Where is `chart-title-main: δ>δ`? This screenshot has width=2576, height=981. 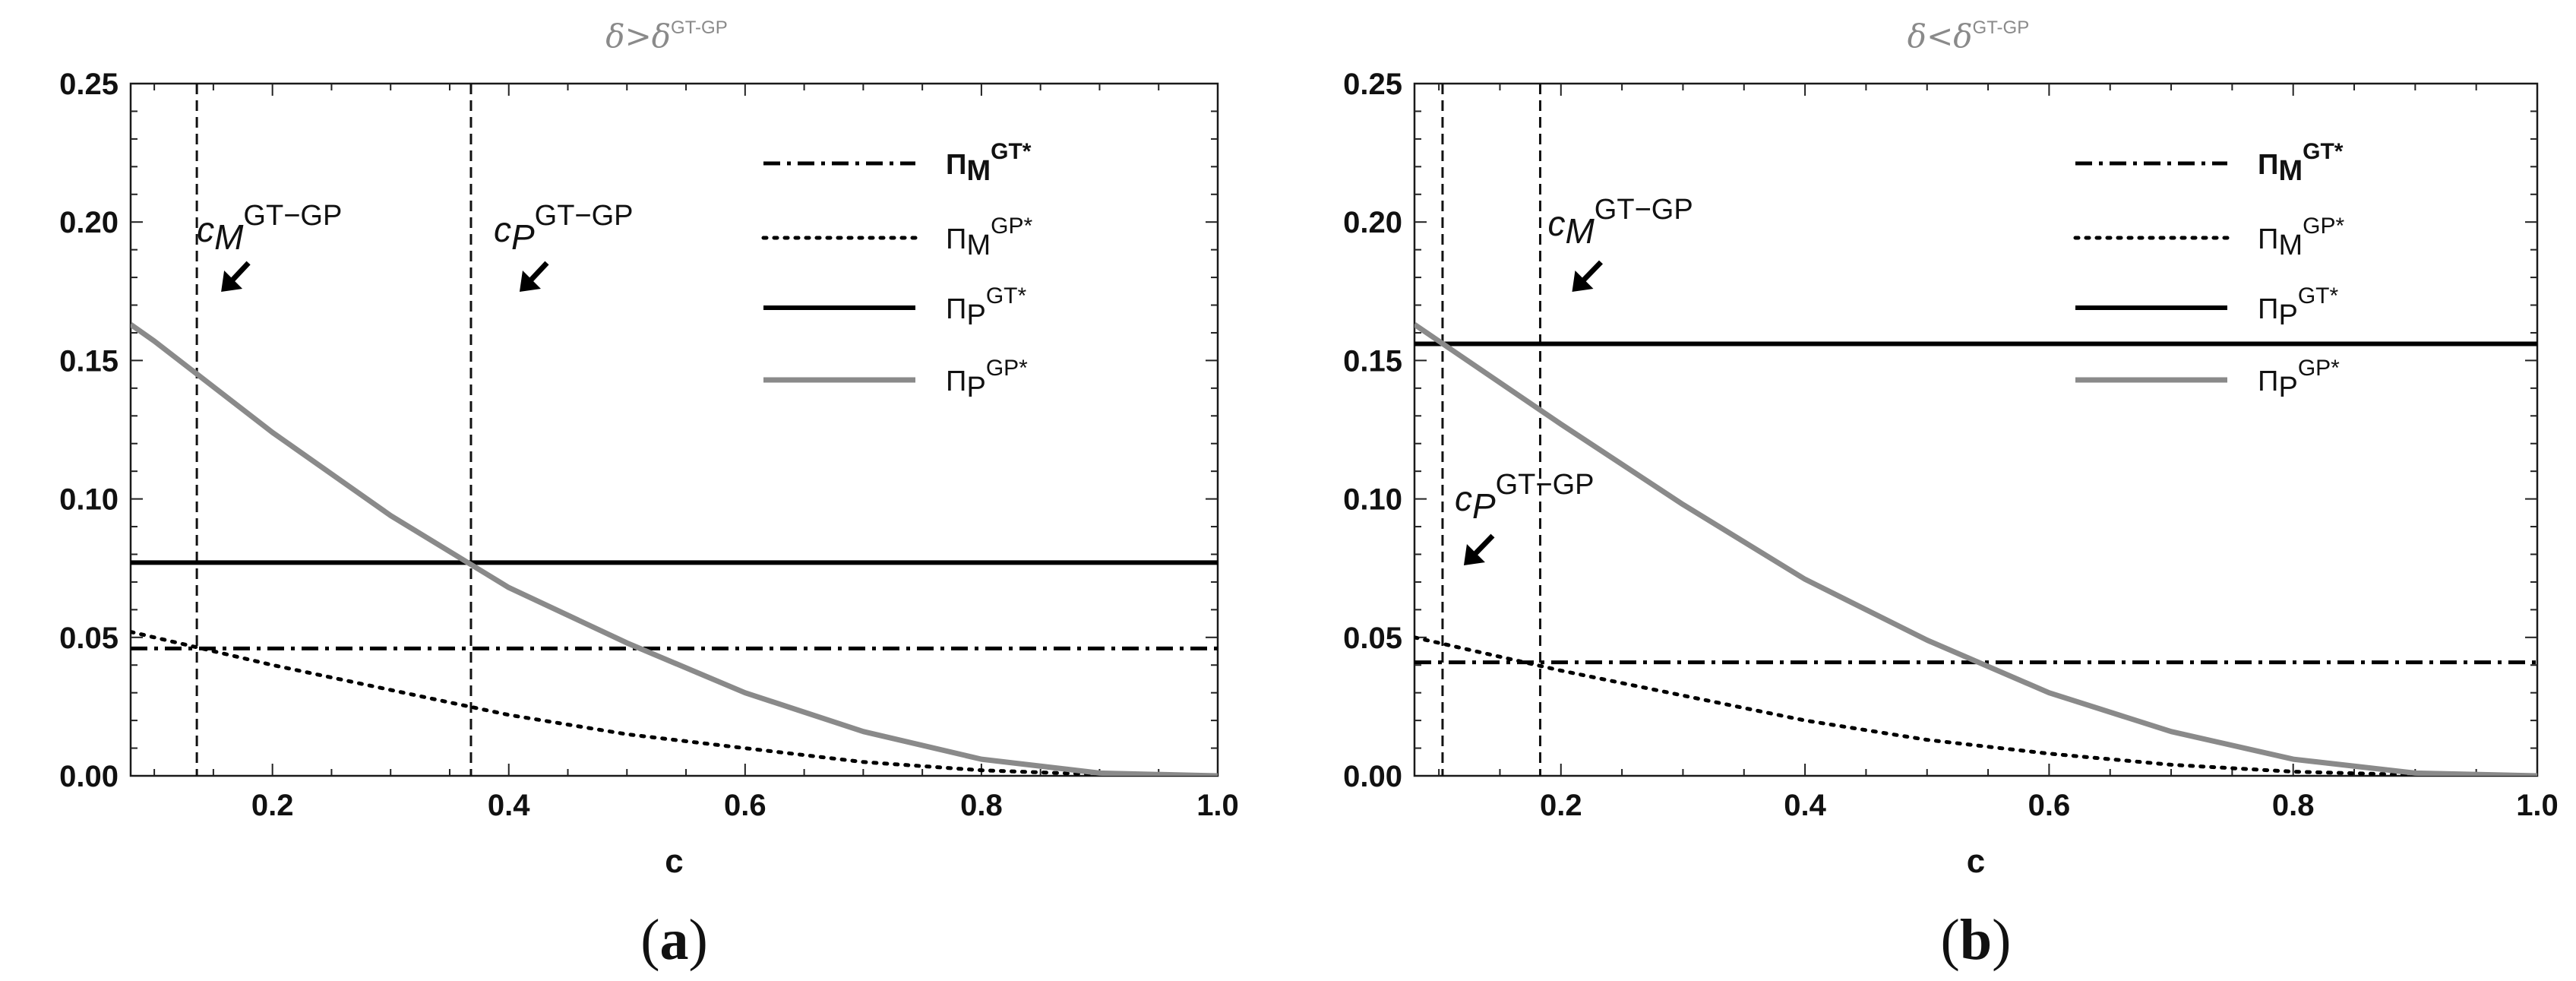
chart-title-main: δ>δ is located at coordinates (638, 36).